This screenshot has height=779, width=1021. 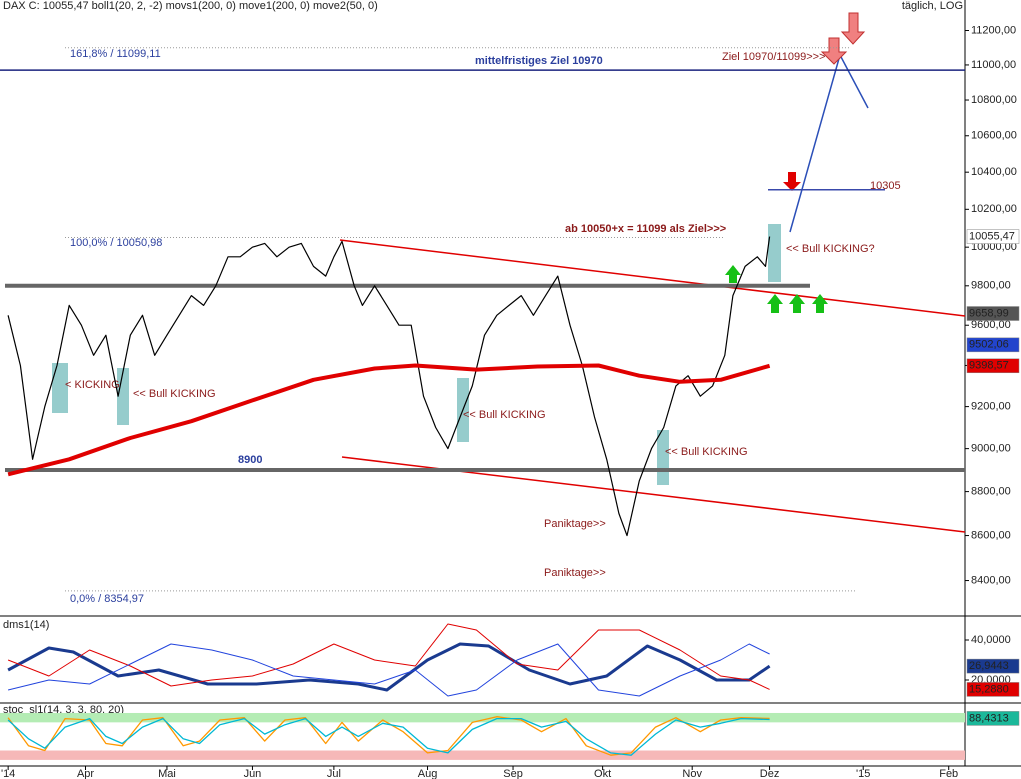 What do you see at coordinates (513, 773) in the screenshot?
I see `x-tick-label: Sep` at bounding box center [513, 773].